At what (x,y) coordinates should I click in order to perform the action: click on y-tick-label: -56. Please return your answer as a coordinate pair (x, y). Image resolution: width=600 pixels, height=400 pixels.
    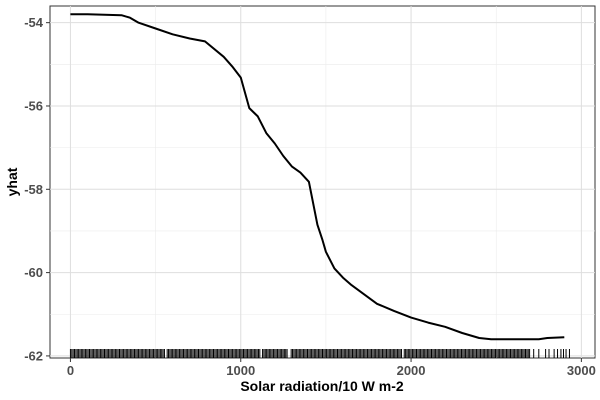
    Looking at the image, I should click on (33, 105).